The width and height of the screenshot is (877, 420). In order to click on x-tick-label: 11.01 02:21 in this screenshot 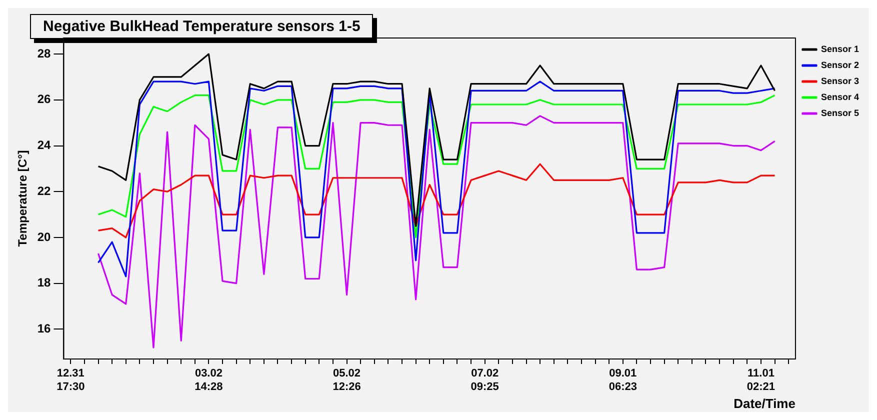, I will do `click(761, 380)`.